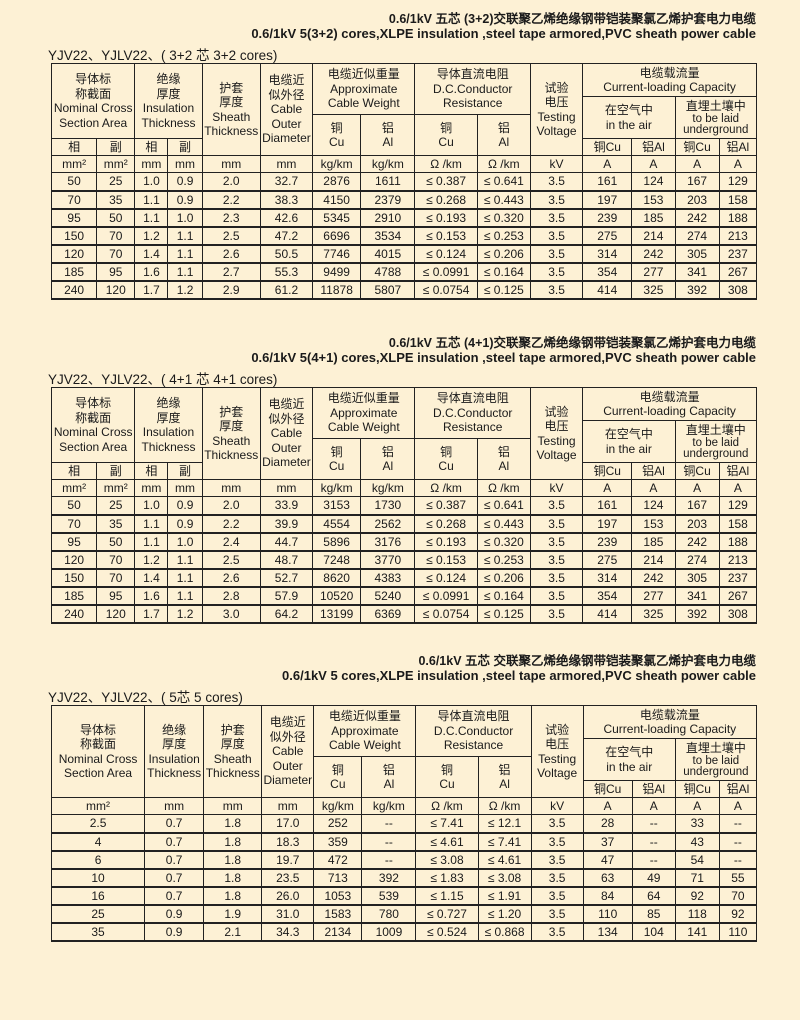 This screenshot has width=800, height=1020. I want to click on header-insulation-line: Thickness, so click(174, 773).